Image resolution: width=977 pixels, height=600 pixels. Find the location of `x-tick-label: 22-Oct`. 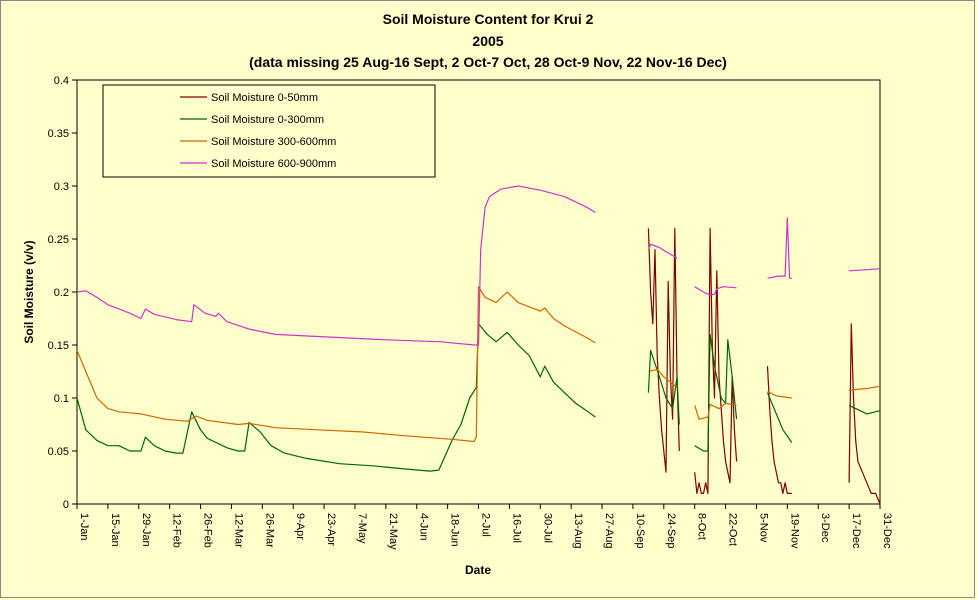

x-tick-label: 22-Oct is located at coordinates (733, 529).